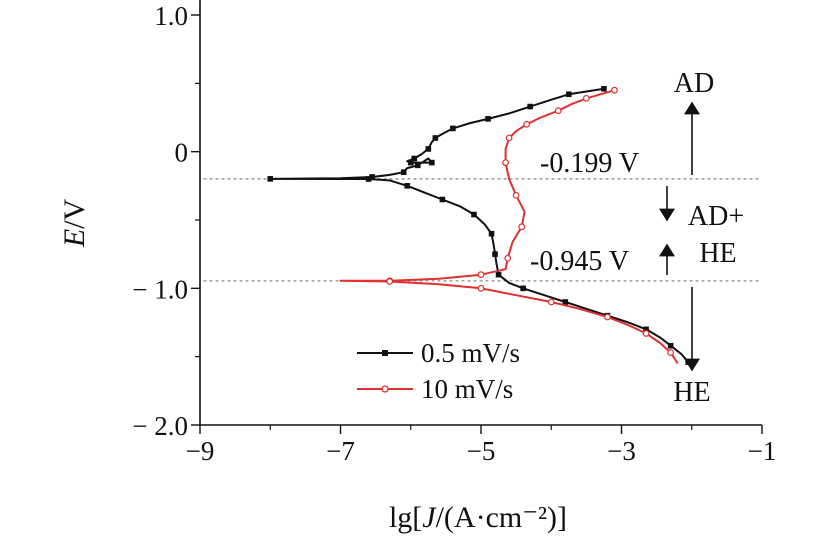 Image resolution: width=820 pixels, height=539 pixels. I want to click on legend-marker-black, so click(385, 353).